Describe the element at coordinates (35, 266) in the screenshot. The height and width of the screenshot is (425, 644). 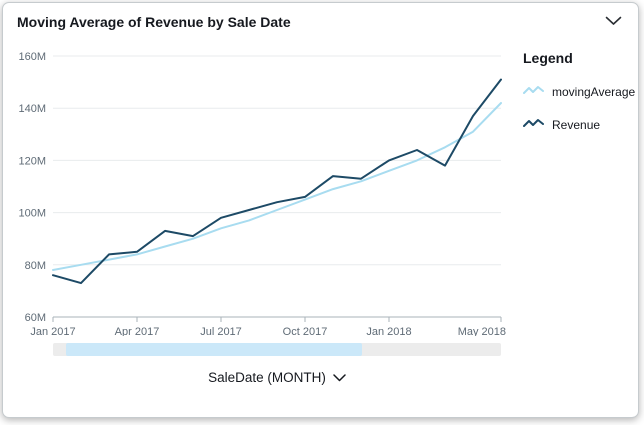
I see `y-tick-label: 80M` at that location.